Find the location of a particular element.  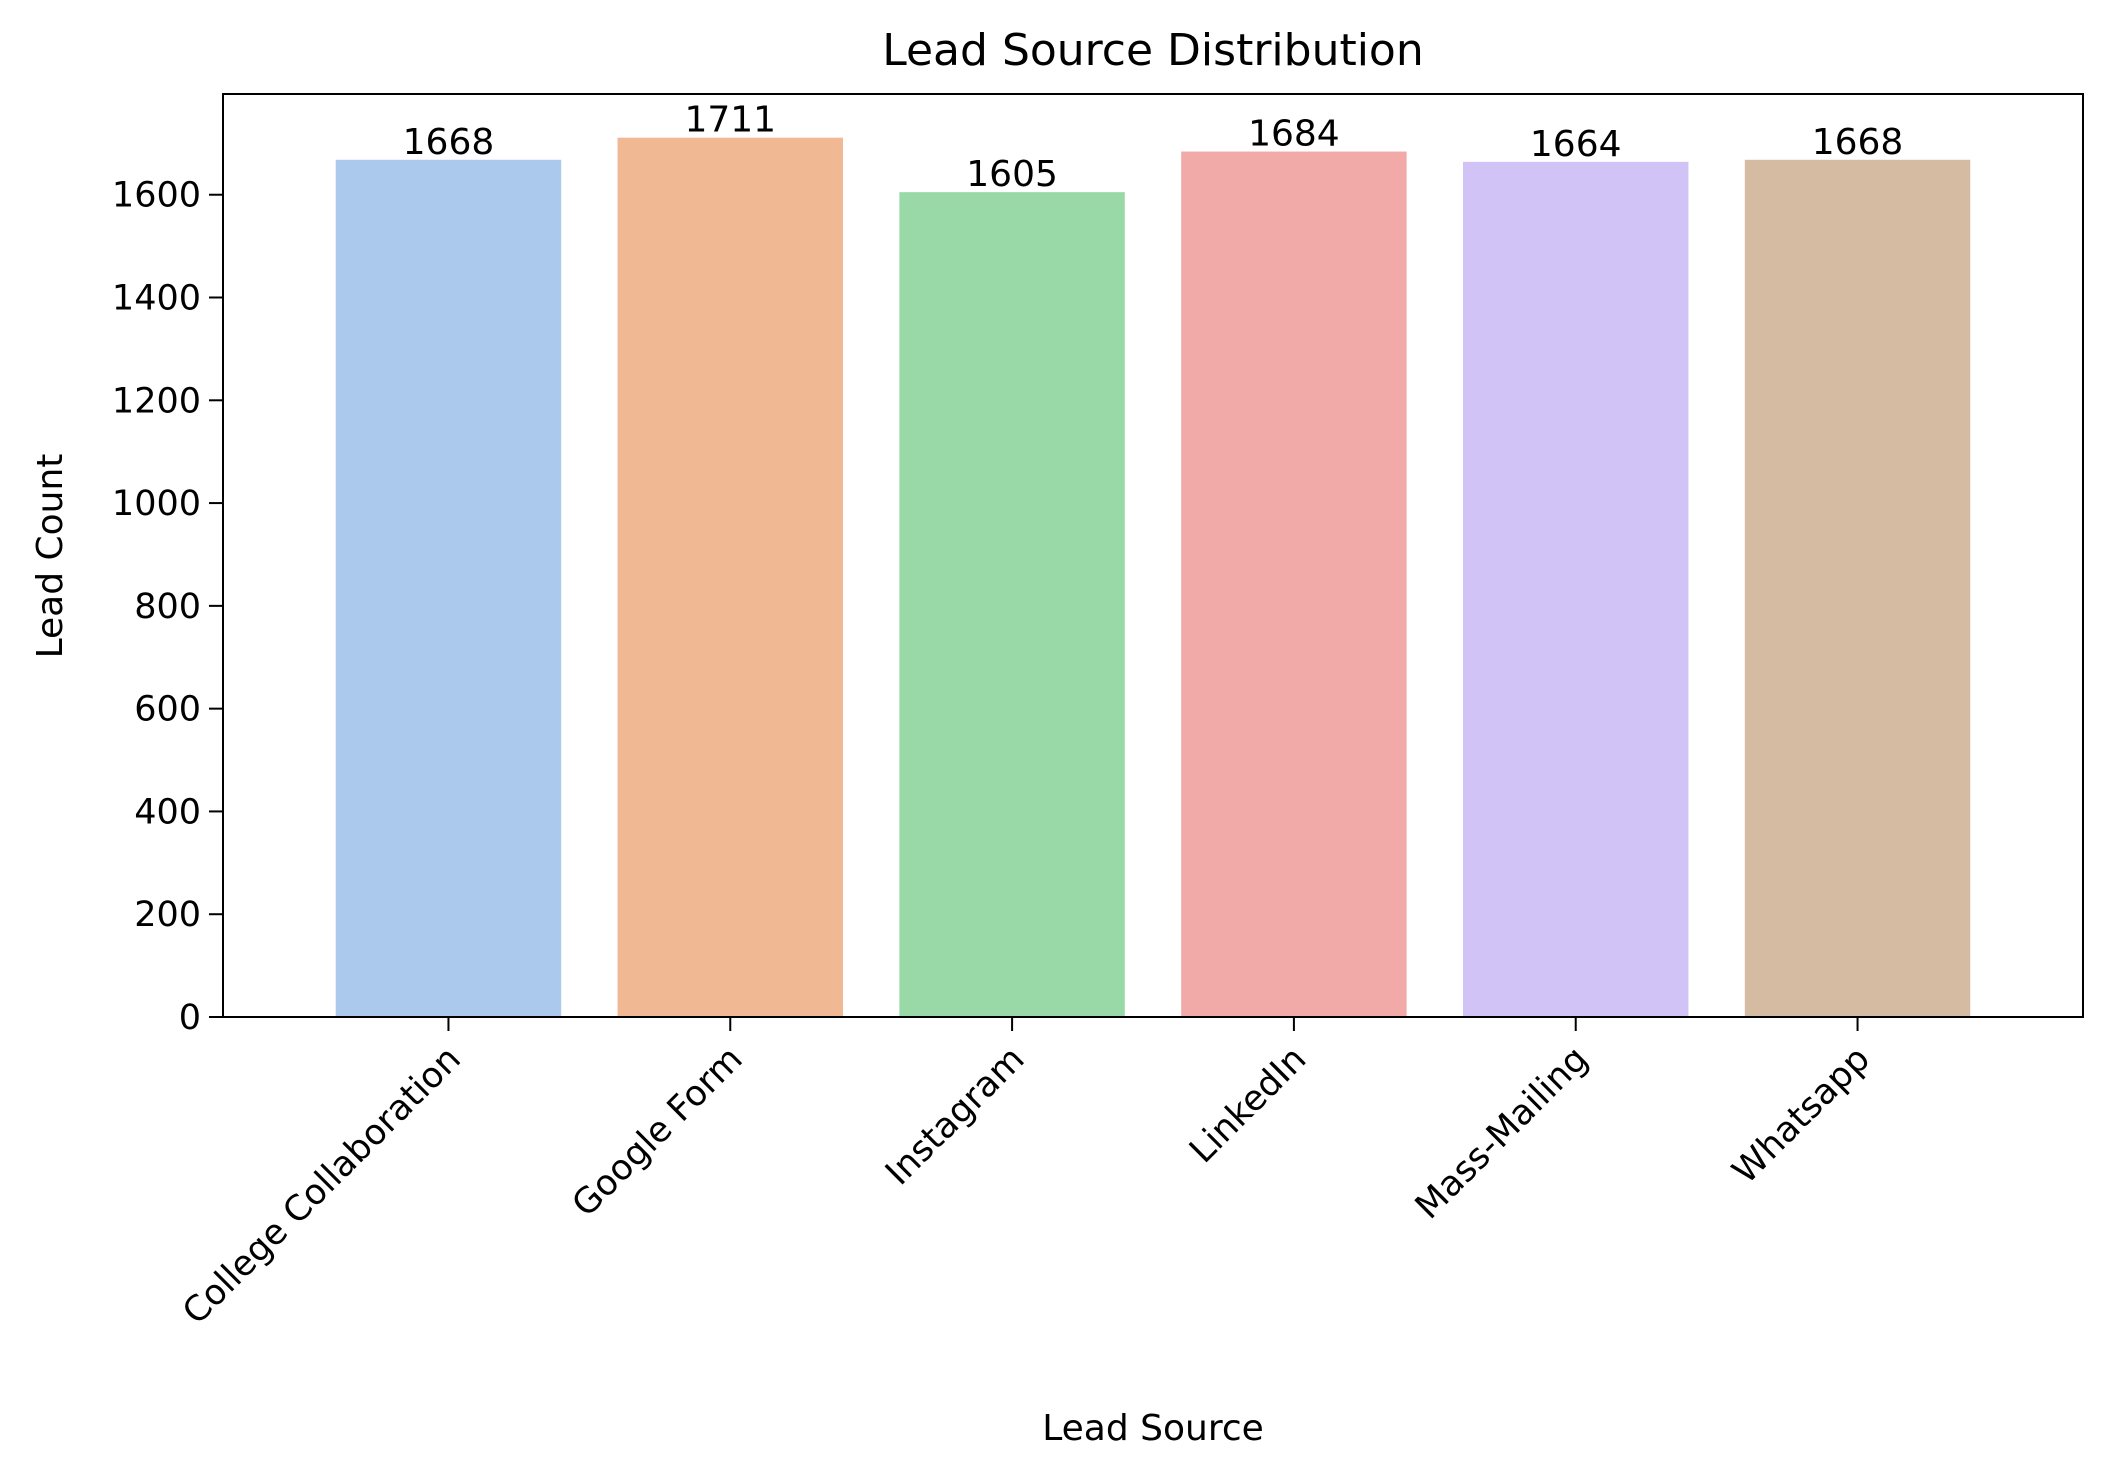

value-labels-layer: 1668 1711 1605 1684 1664 1668 is located at coordinates (1153, 147).